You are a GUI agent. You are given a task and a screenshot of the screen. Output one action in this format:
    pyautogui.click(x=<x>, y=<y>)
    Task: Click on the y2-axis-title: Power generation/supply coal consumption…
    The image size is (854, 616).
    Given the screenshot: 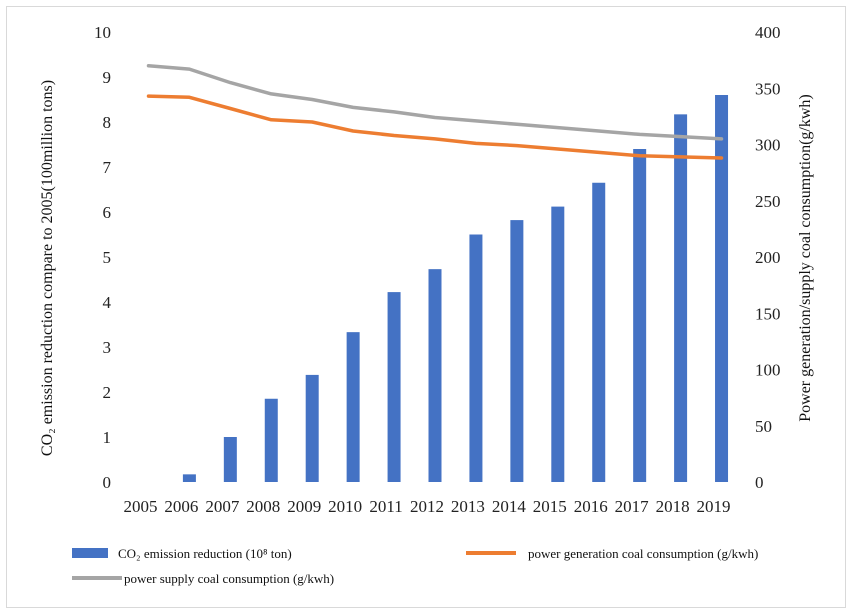 What is the action you would take?
    pyautogui.click(x=805, y=258)
    